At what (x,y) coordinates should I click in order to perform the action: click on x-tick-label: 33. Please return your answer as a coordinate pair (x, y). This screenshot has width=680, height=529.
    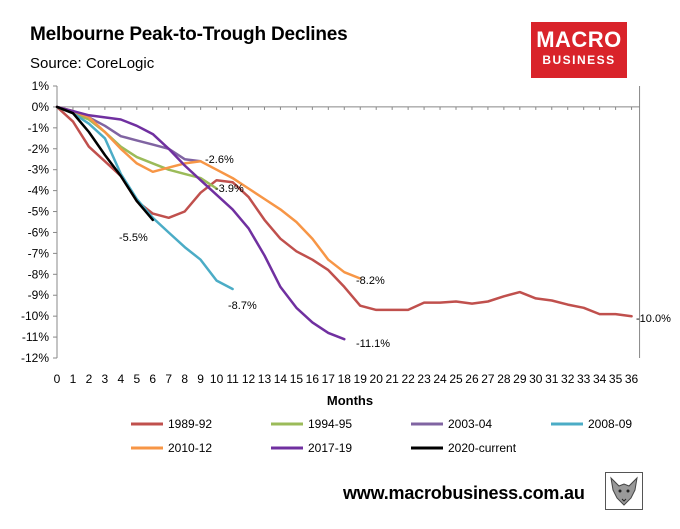
    Looking at the image, I should click on (584, 379).